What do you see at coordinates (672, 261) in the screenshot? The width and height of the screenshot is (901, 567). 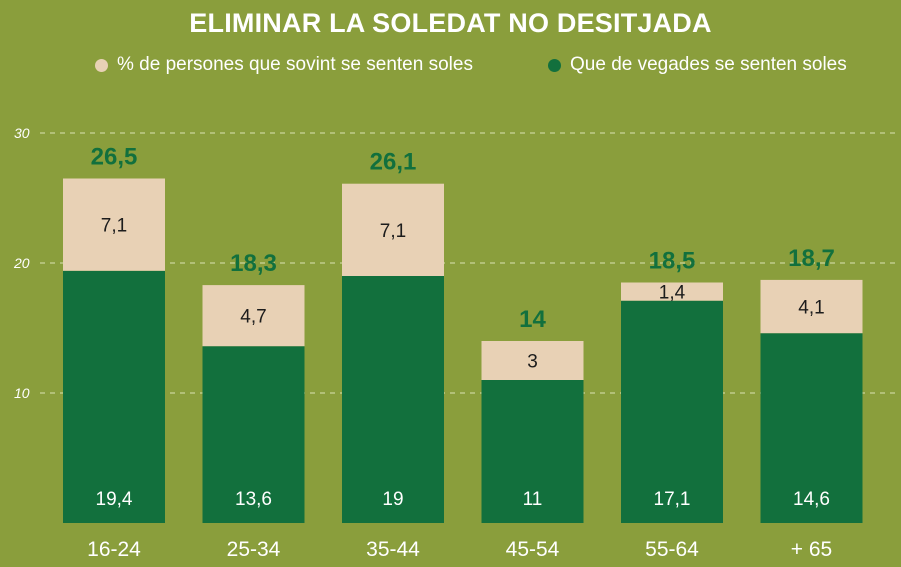 I see `total-label: 18,5` at bounding box center [672, 261].